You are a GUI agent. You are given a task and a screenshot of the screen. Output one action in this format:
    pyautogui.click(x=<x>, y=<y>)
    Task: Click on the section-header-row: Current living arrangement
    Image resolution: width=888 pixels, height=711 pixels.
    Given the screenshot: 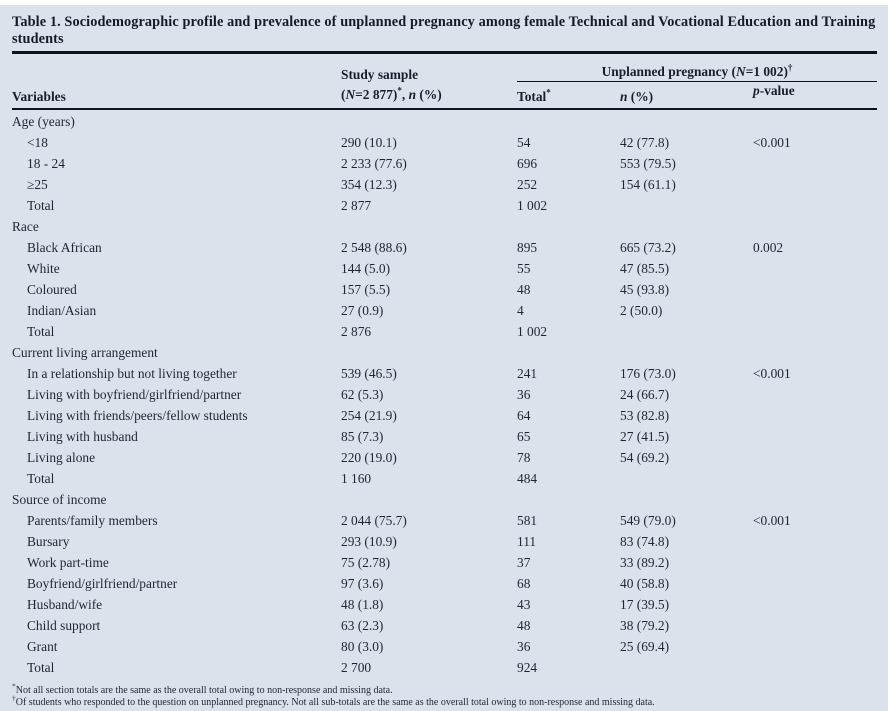 What is the action you would take?
    pyautogui.click(x=444, y=352)
    